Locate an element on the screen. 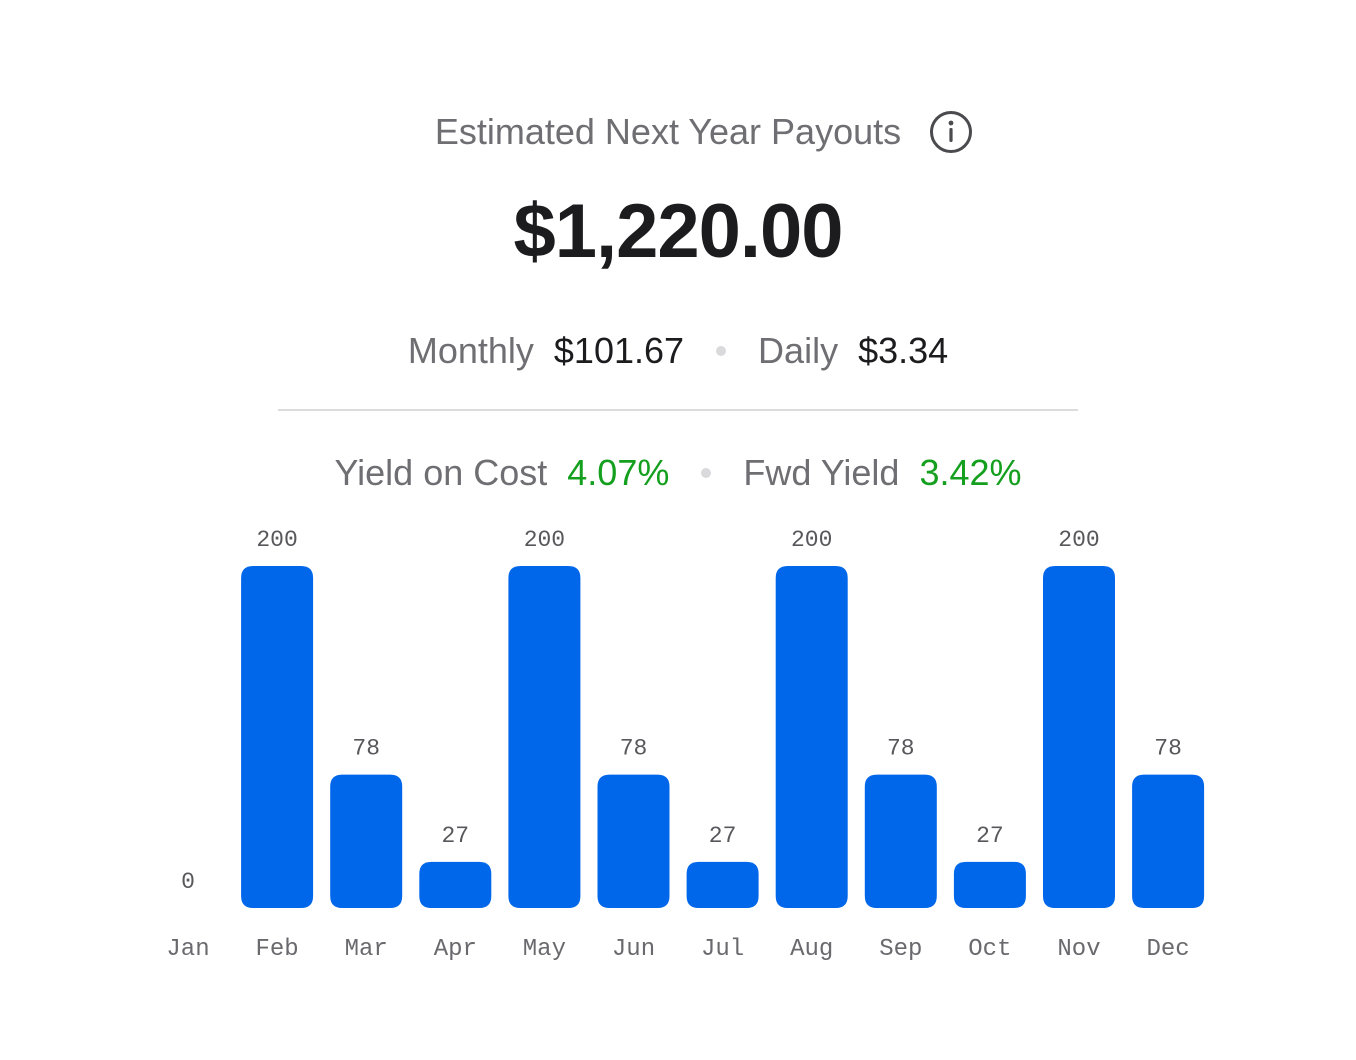 The width and height of the screenshot is (1356, 1060). bar-value-label-apr: 27 is located at coordinates (455, 836).